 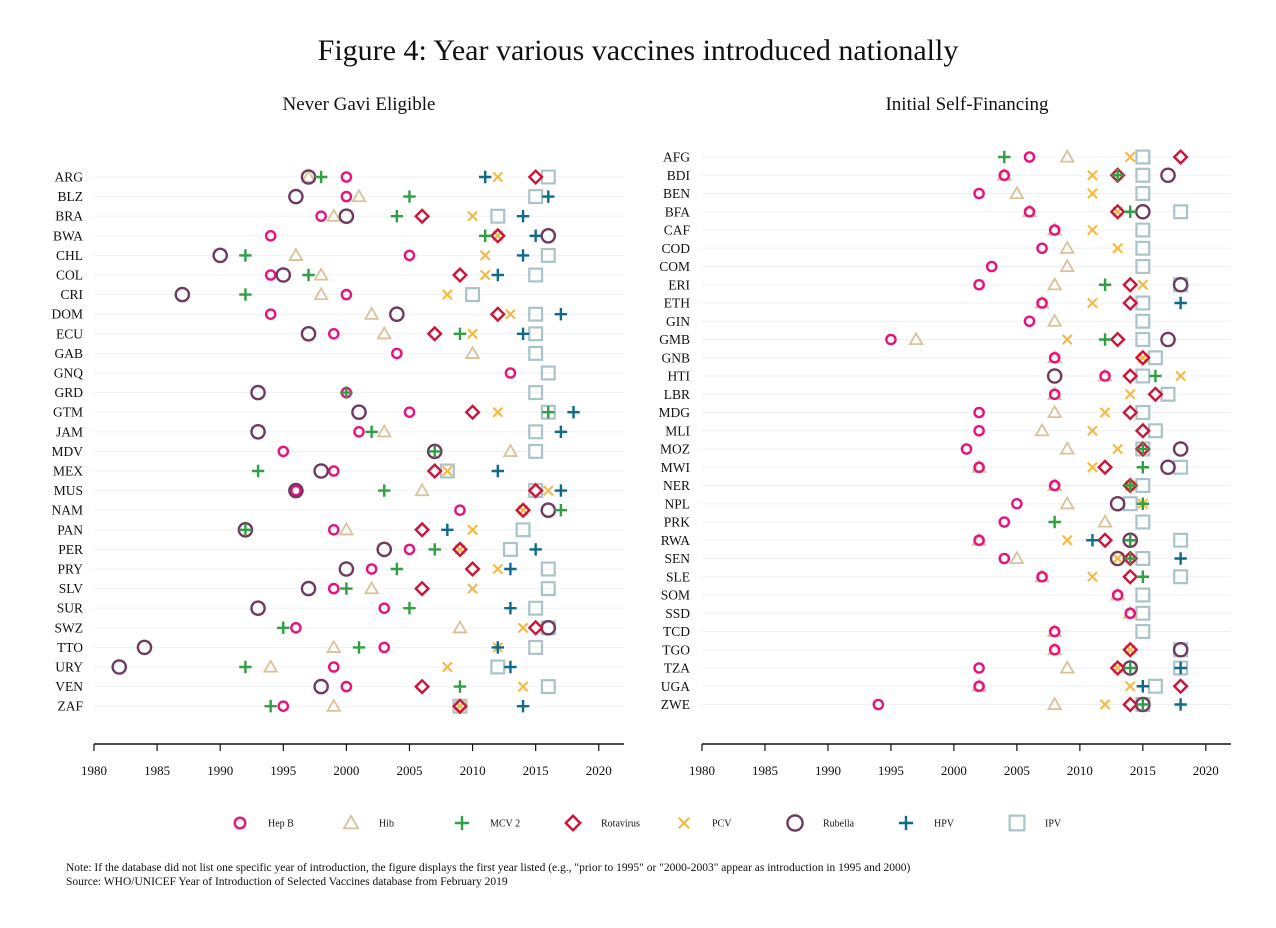 I want to click on x-tick-label: 2010, so click(x=473, y=770).